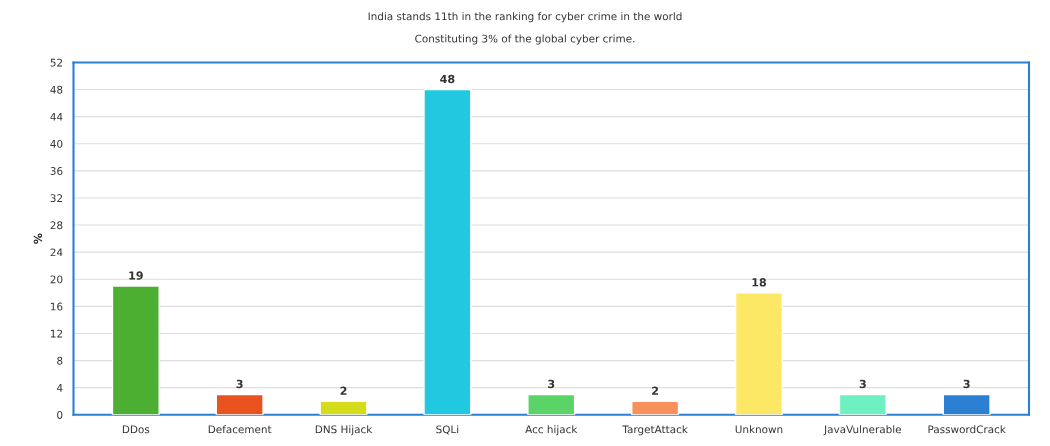 This screenshot has width=1050, height=446. Describe the element at coordinates (60, 415) in the screenshot. I see `y-tick-label: 0` at that location.